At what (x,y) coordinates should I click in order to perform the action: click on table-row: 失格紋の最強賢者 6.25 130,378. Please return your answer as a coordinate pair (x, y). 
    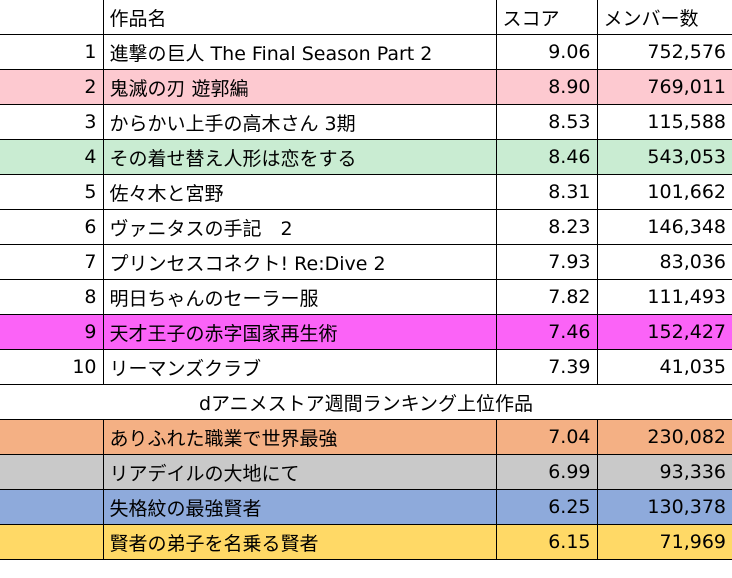
    Looking at the image, I should click on (366, 507).